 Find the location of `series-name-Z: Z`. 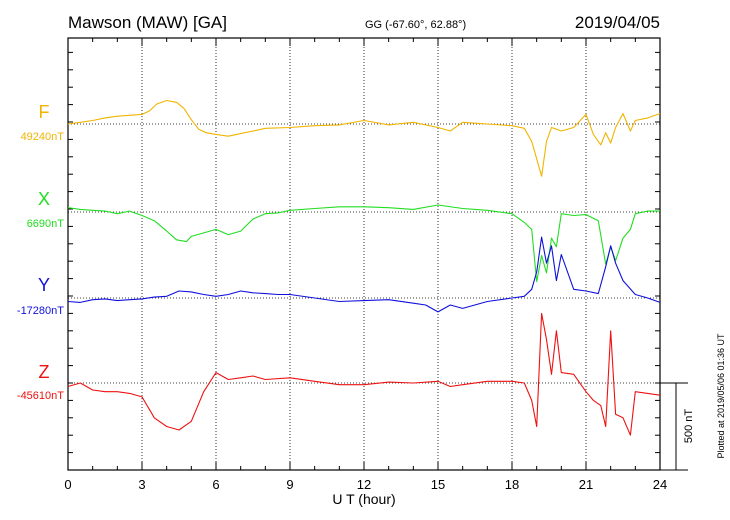

series-name-Z: Z is located at coordinates (44, 372).